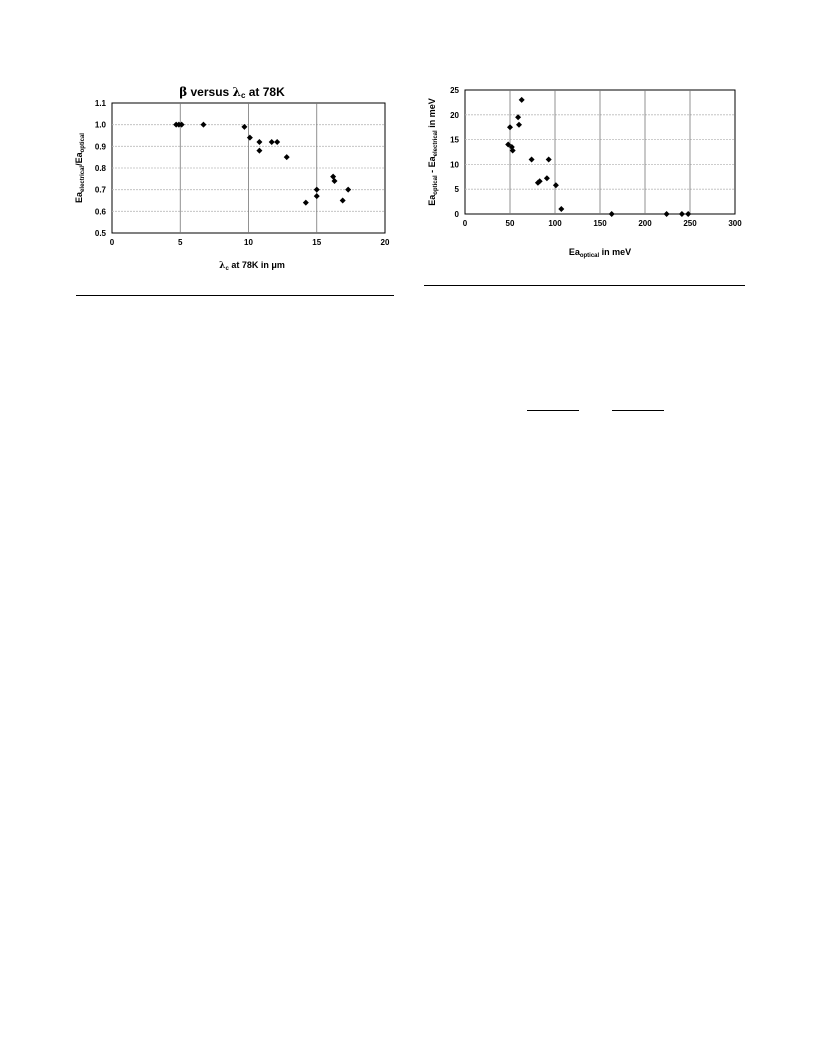 This screenshot has width=816, height=1056. I want to click on x-tick-label: 150, so click(600, 223).